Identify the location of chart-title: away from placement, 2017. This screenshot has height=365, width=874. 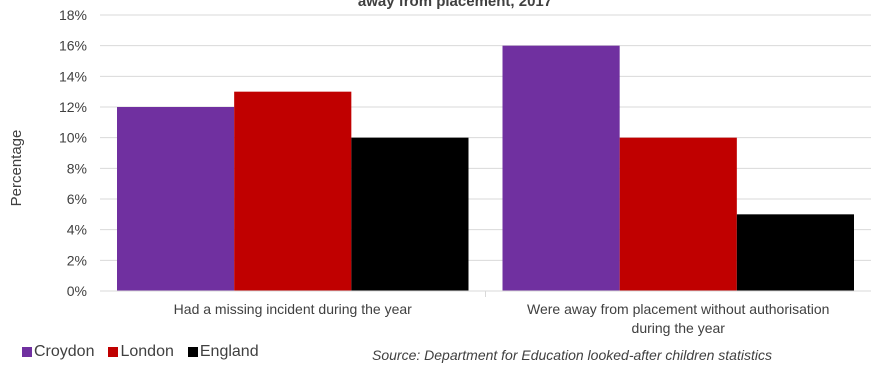
(455, 5).